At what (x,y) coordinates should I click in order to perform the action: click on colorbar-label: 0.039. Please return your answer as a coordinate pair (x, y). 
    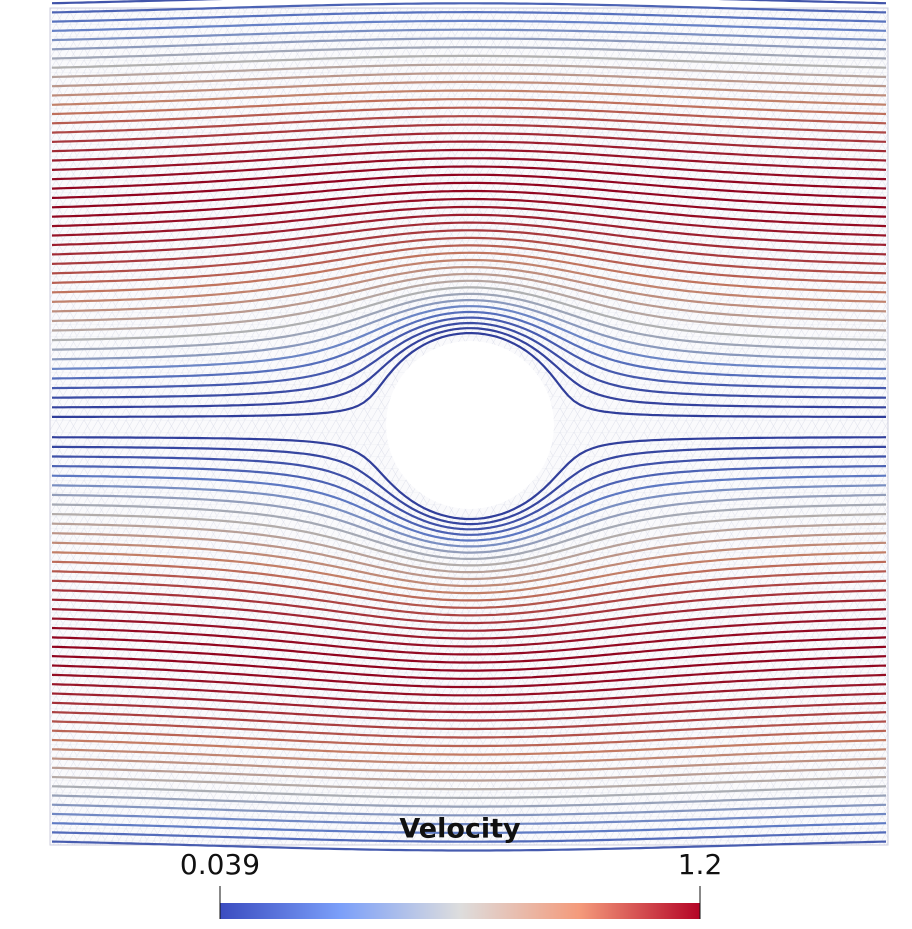
    Looking at the image, I should click on (220, 864).